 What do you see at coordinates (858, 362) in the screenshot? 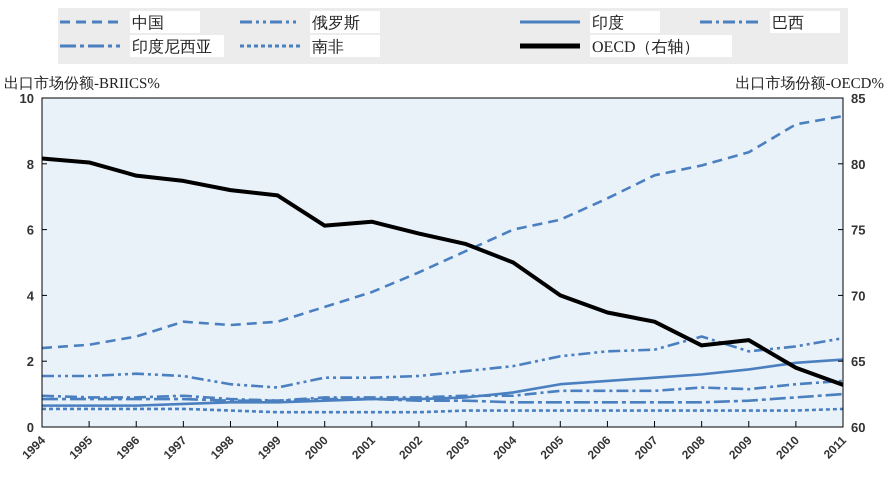
I see `y2-tick-label: 65` at bounding box center [858, 362].